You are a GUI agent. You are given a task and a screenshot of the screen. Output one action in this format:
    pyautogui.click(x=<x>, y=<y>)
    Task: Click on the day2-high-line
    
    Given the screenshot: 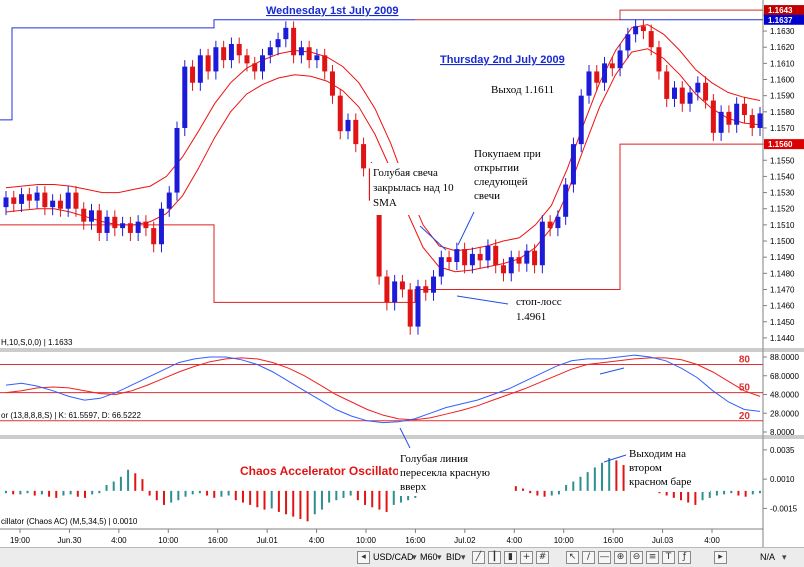 What is the action you would take?
    pyautogui.click(x=589, y=15)
    